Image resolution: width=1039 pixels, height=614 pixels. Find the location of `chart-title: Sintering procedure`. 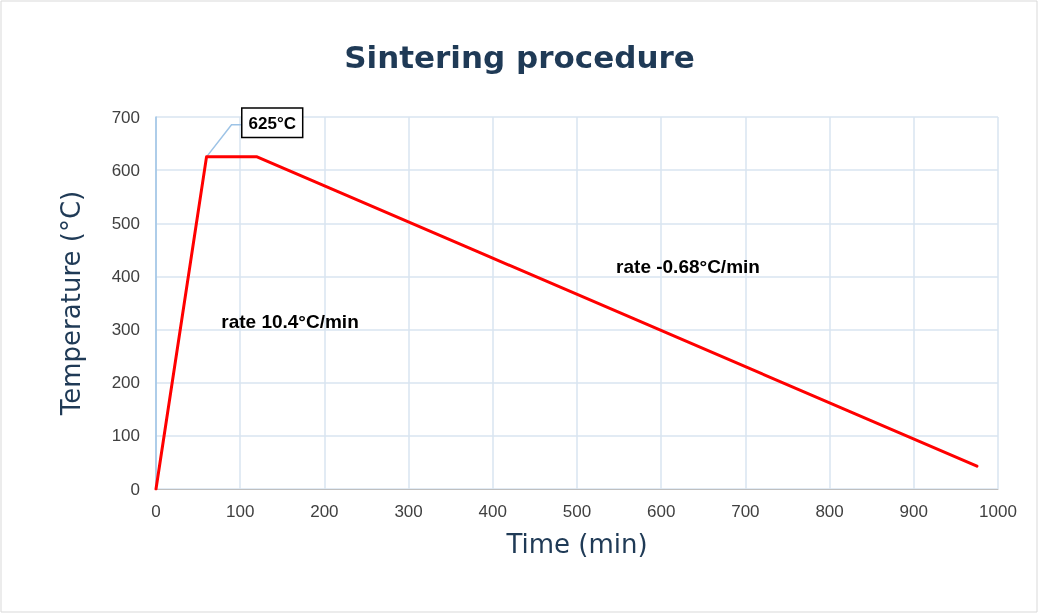

chart-title: Sintering procedure is located at coordinates (519, 56).